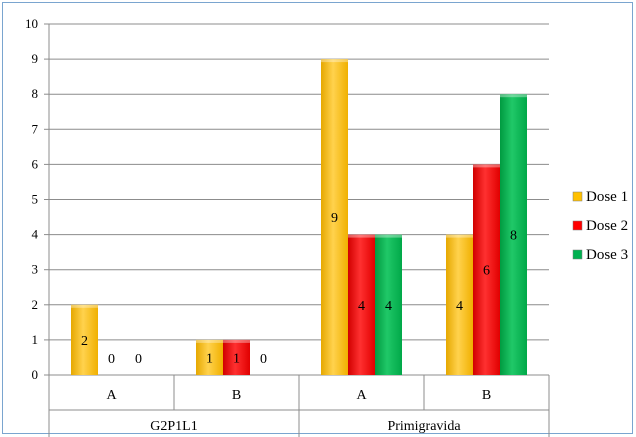 The image size is (636, 437). Describe the element at coordinates (35, 93) in the screenshot. I see `y-tick-label: 8` at that location.